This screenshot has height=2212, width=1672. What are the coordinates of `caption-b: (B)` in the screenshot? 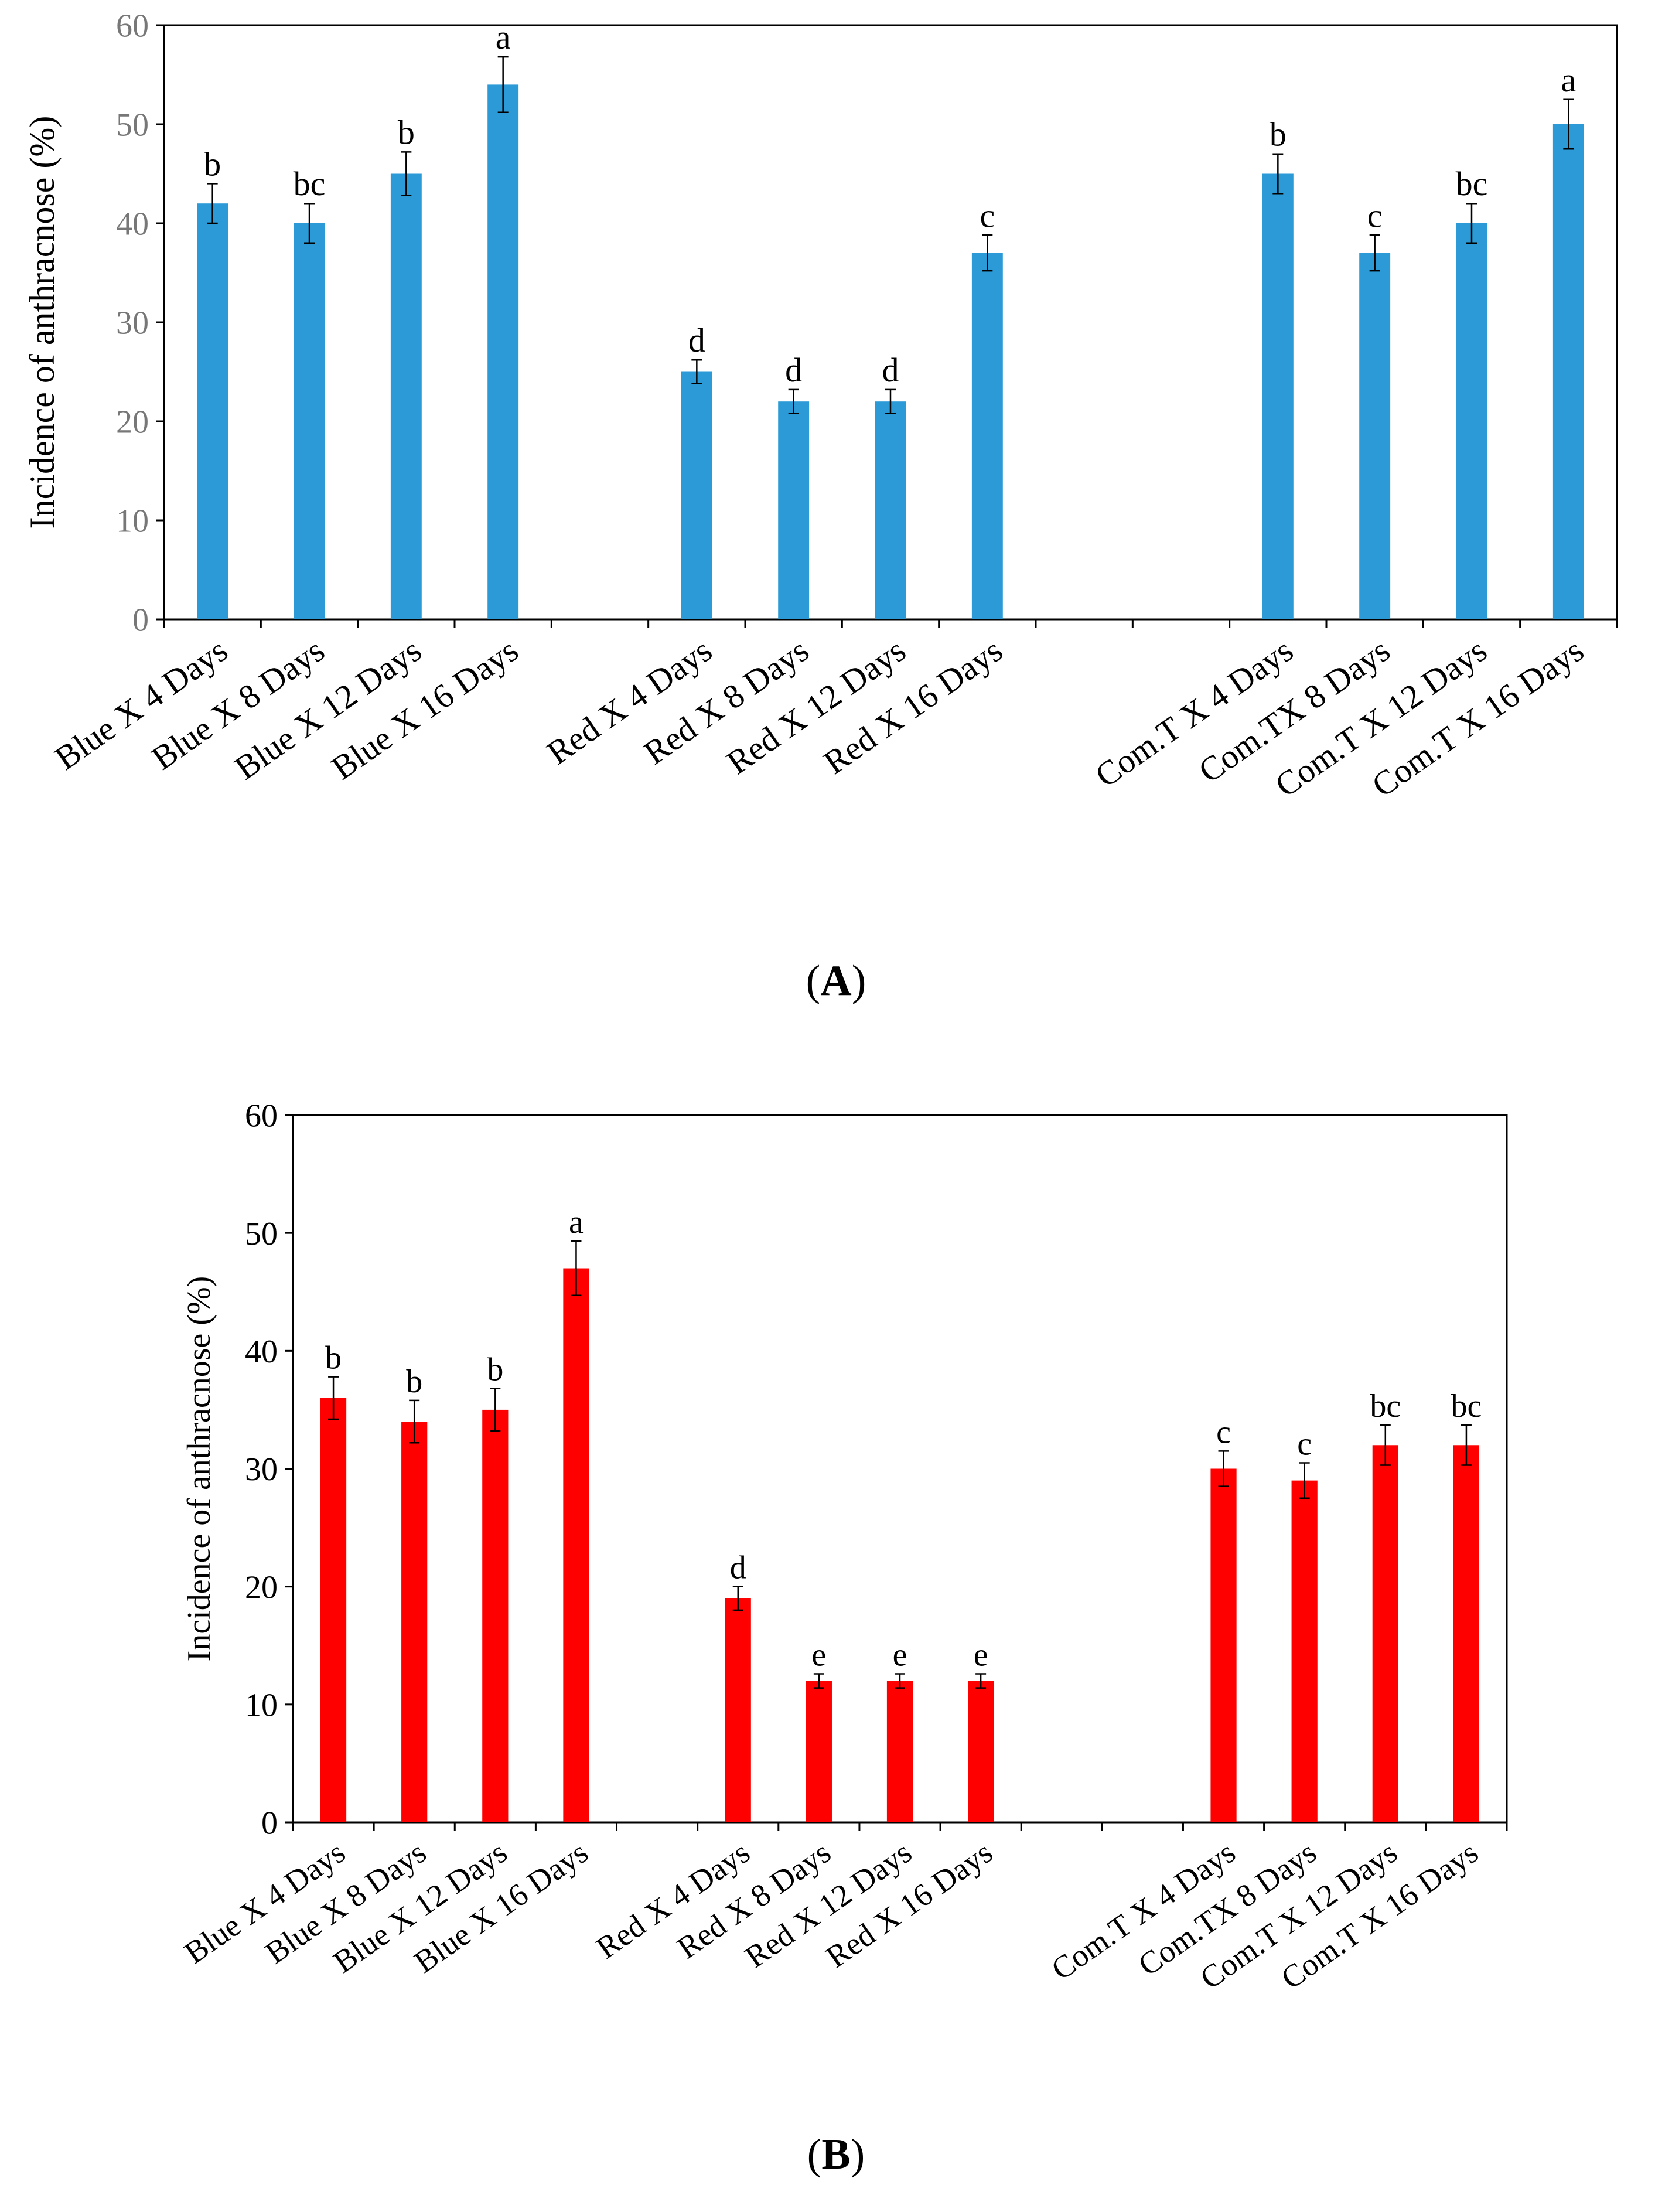 It's located at (836, 2155).